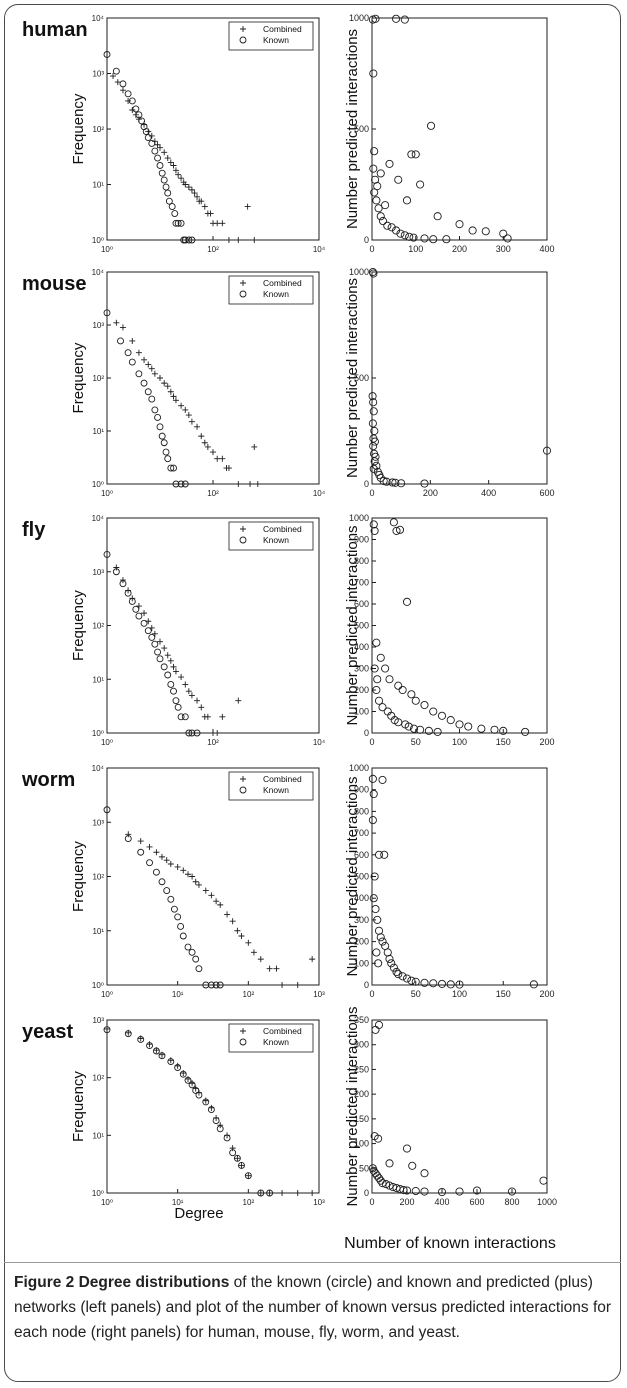 The height and width of the screenshot is (1388, 627). I want to click on x-tick-label: 0, so click(371, 249).